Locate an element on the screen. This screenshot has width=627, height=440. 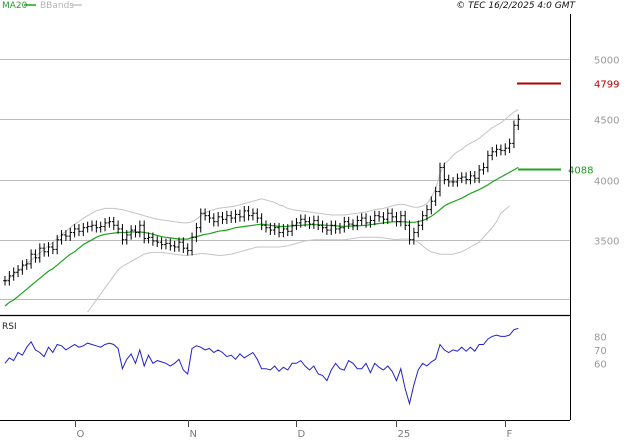
rsi-polyline is located at coordinates (261, 366).